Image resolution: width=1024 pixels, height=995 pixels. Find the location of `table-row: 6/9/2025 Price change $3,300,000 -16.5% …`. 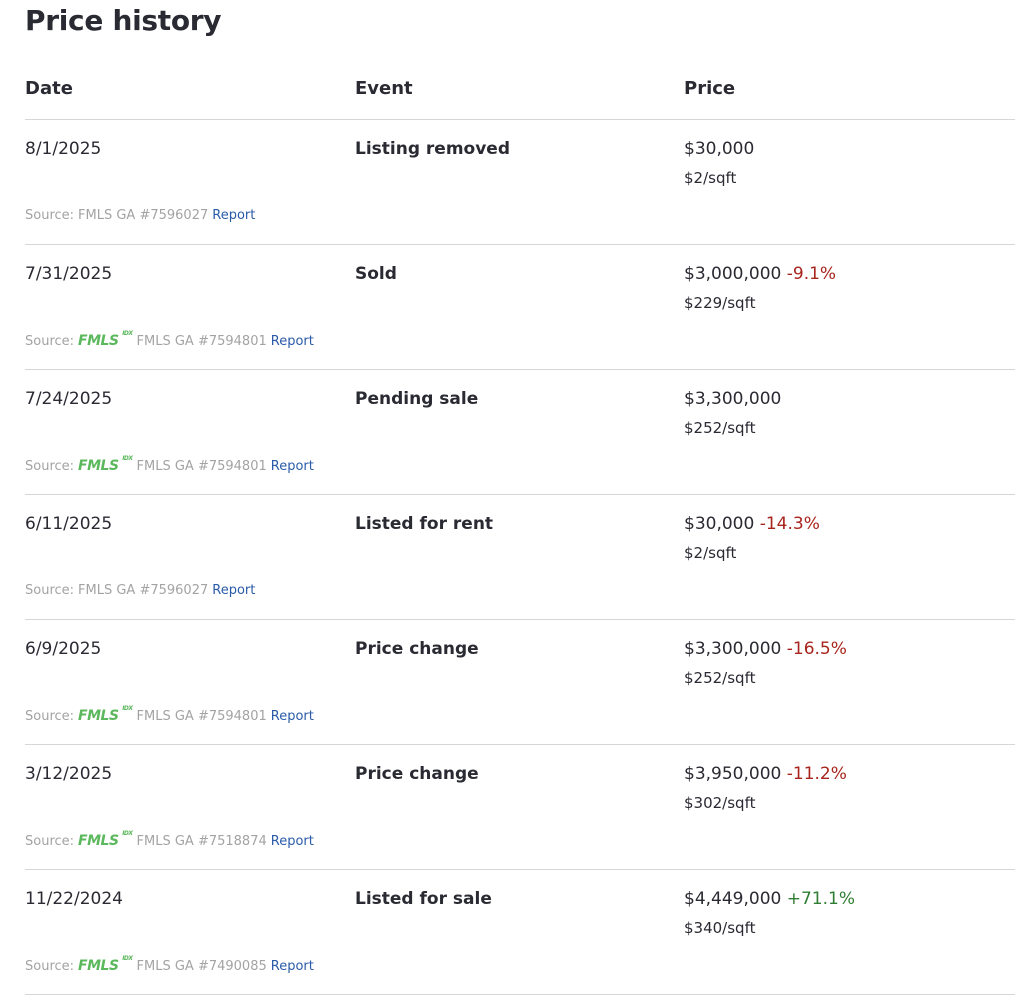

table-row: 6/9/2025 Price change $3,300,000 -16.5% … is located at coordinates (520, 682).